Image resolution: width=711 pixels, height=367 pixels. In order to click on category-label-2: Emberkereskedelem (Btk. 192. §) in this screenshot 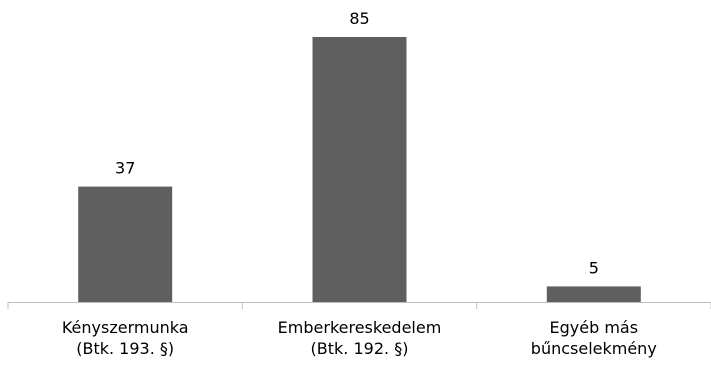, I will do `click(360, 338)`.